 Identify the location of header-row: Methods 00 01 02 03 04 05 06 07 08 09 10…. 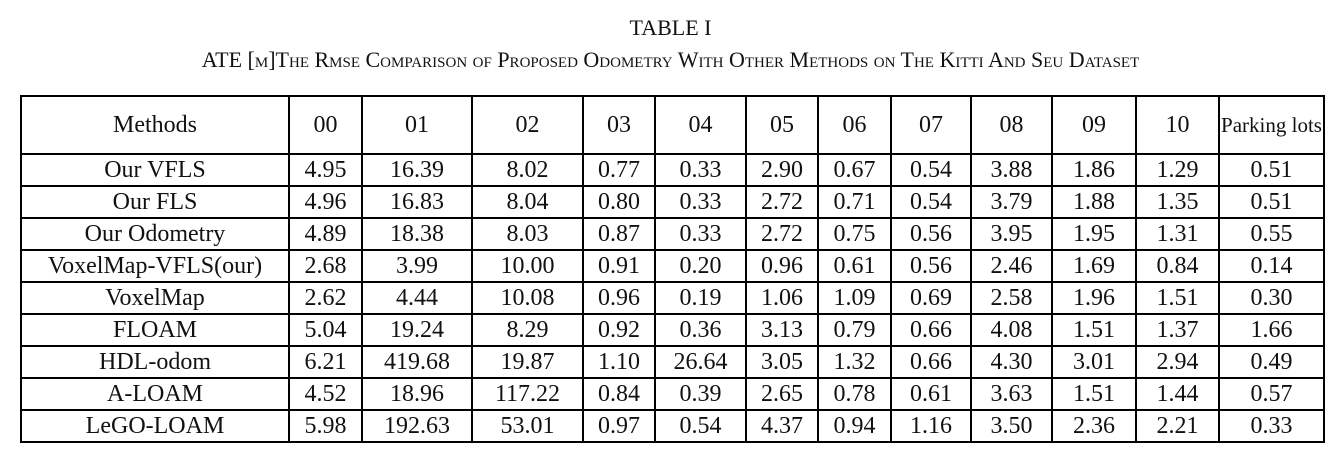
(672, 125).